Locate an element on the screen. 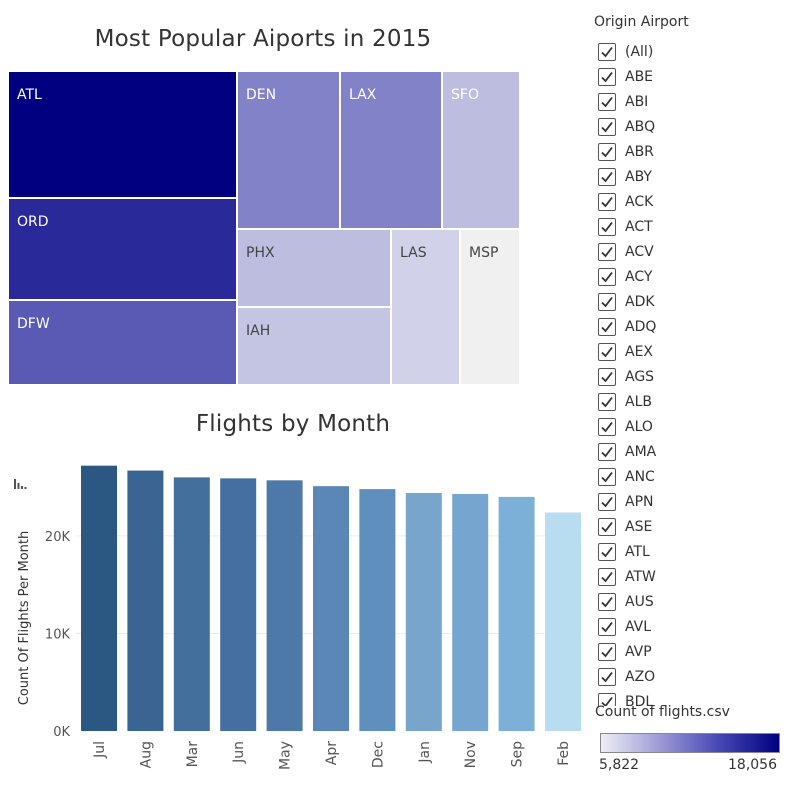  filter-item-label: APN is located at coordinates (639, 501).